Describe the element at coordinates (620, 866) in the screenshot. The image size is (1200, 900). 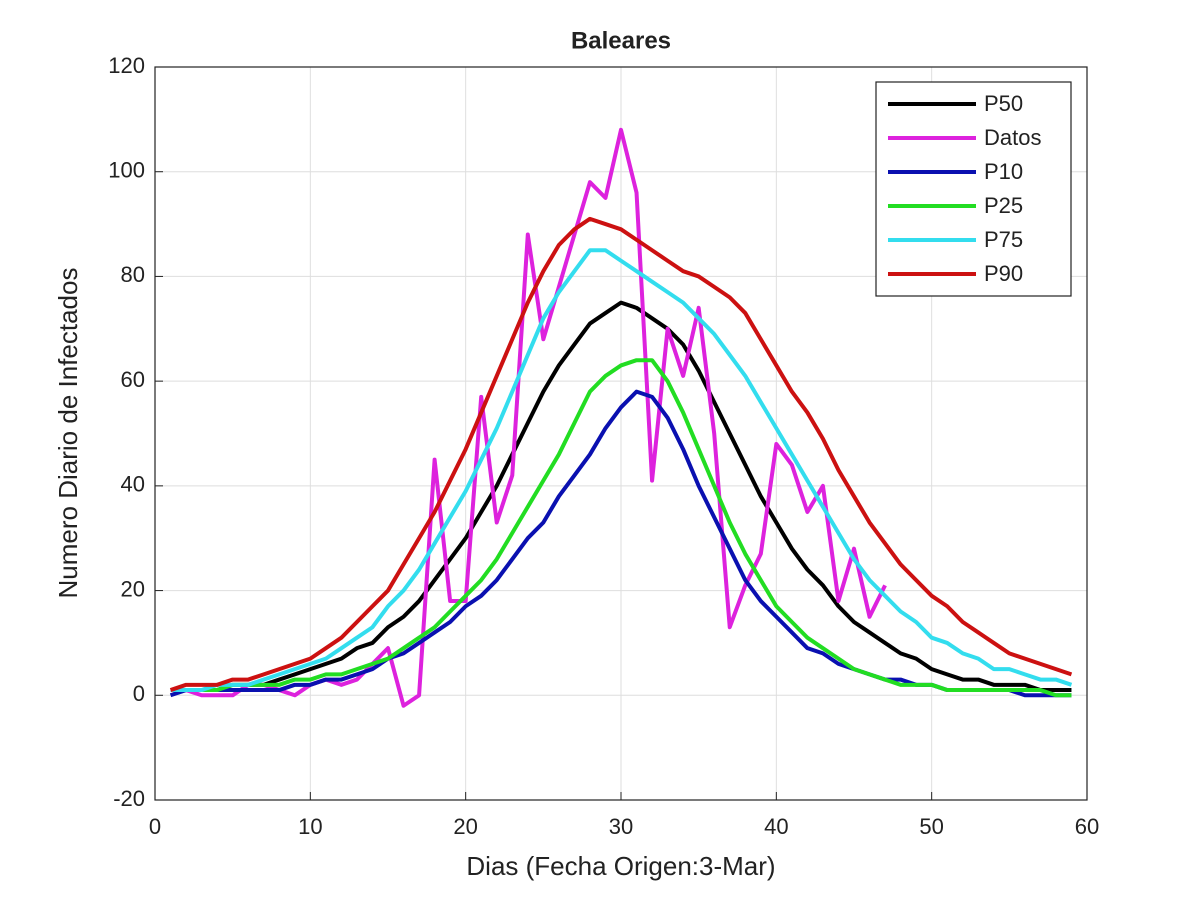
I see `x-axis-label: Dias (Fecha Origen:3-Mar)` at that location.